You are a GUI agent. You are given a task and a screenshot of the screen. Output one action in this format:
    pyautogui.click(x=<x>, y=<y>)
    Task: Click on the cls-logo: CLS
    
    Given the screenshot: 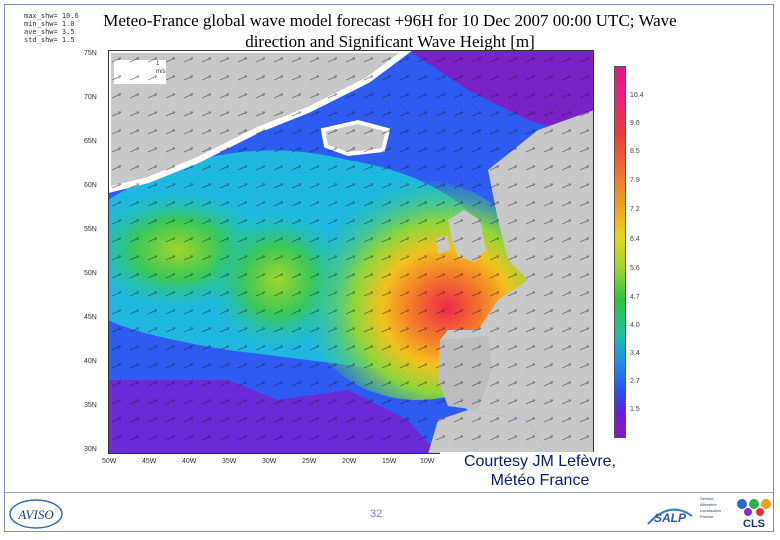 What is the action you would take?
    pyautogui.click(x=754, y=514)
    